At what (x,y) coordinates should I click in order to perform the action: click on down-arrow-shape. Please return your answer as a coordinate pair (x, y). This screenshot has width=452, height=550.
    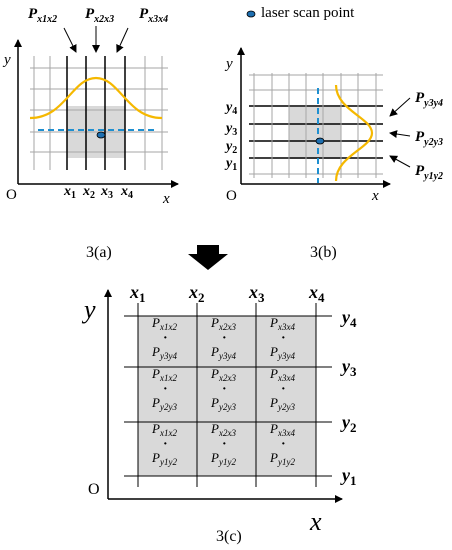
    Looking at the image, I should click on (208, 257).